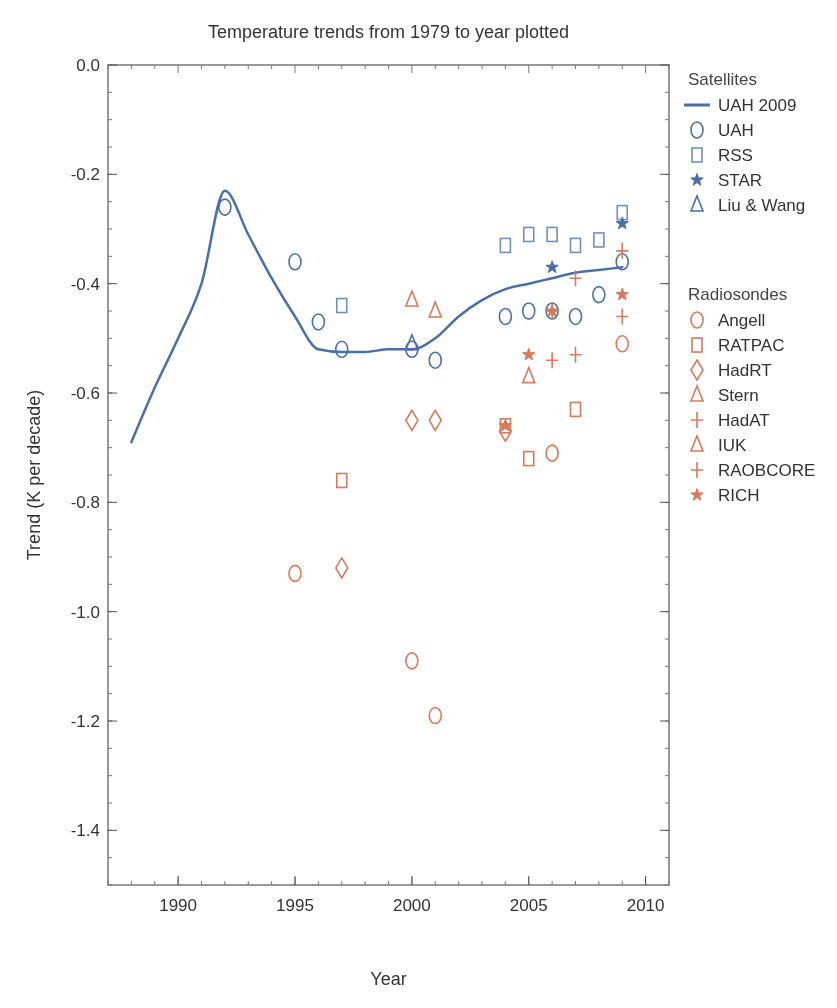  I want to click on text: Radiosondes, so click(738, 294).